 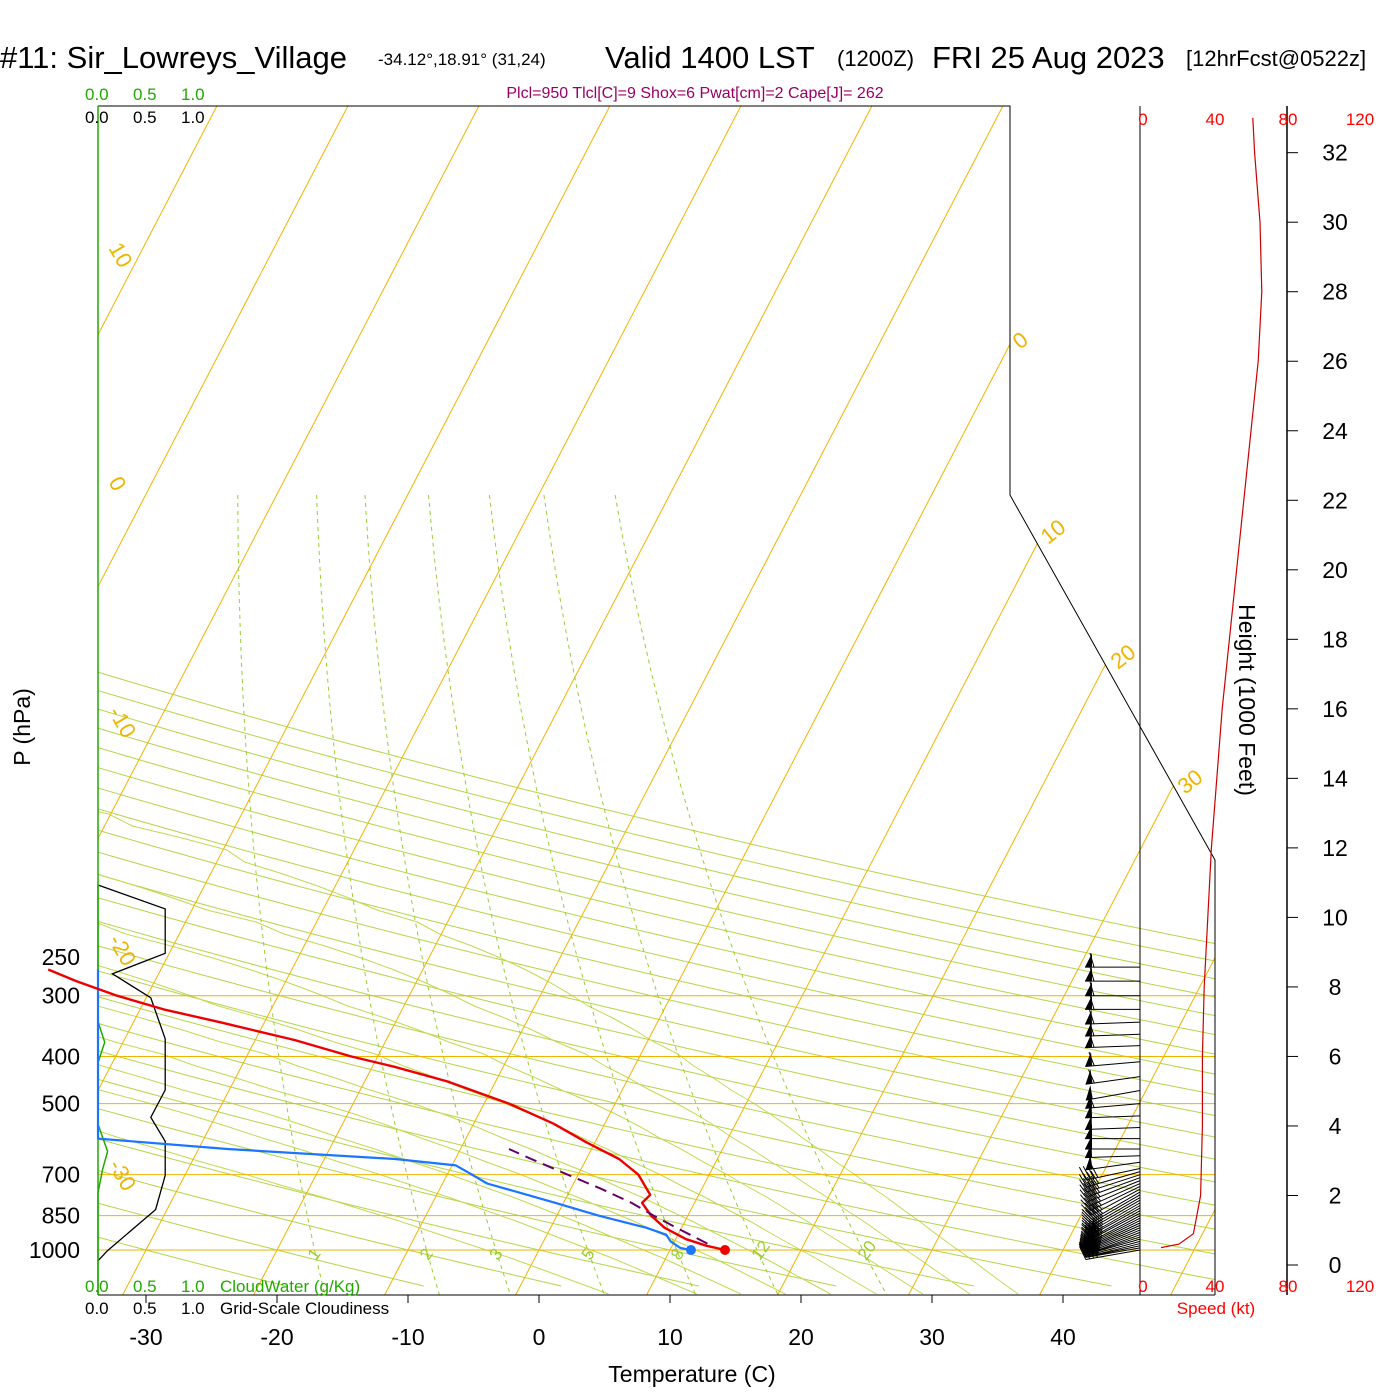 I want to click on speed-top-tick-0: 0, so click(x=1142, y=119).